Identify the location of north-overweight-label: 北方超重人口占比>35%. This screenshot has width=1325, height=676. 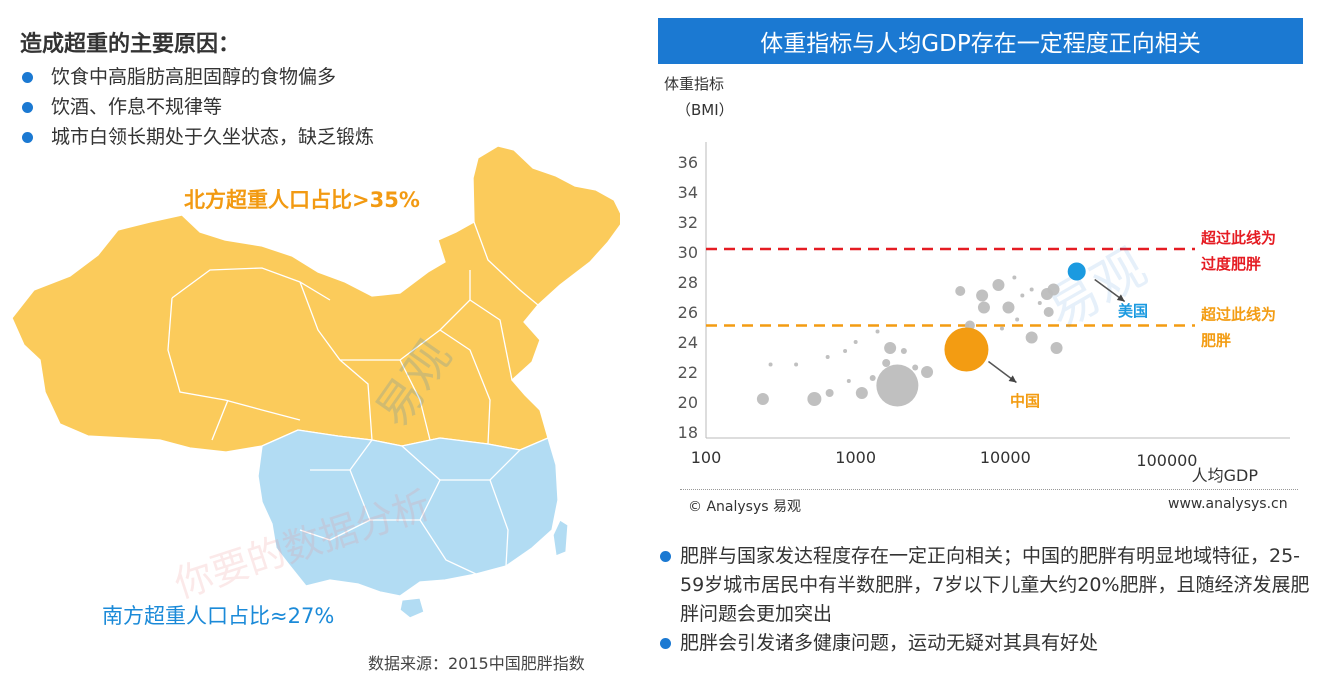
(302, 200).